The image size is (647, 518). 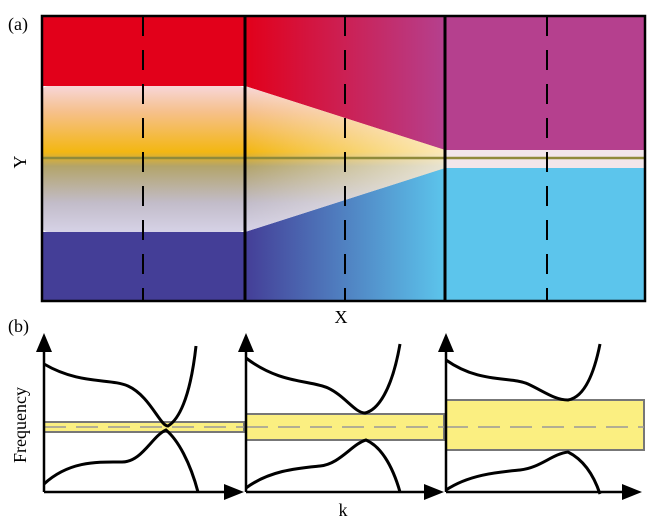 What do you see at coordinates (20, 162) in the screenshot?
I see `y-axis-label: Y` at bounding box center [20, 162].